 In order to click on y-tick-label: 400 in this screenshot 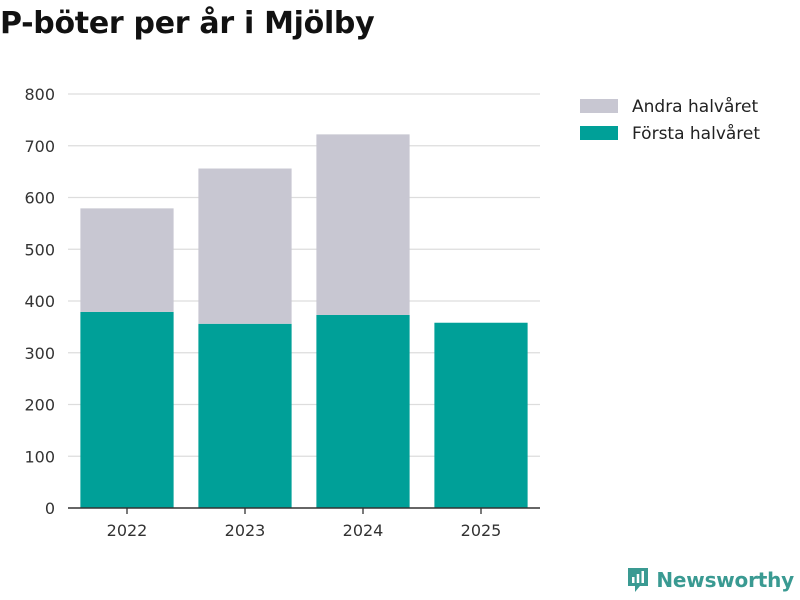, I will do `click(39, 301)`.